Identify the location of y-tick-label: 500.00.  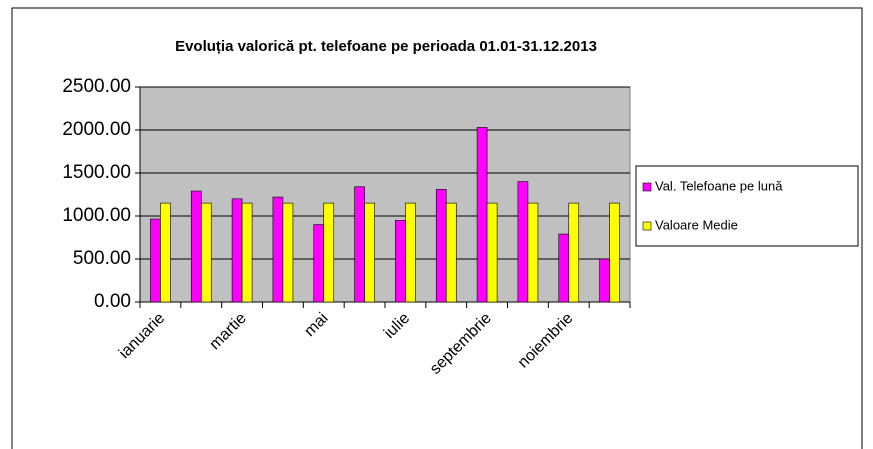
(102, 258).